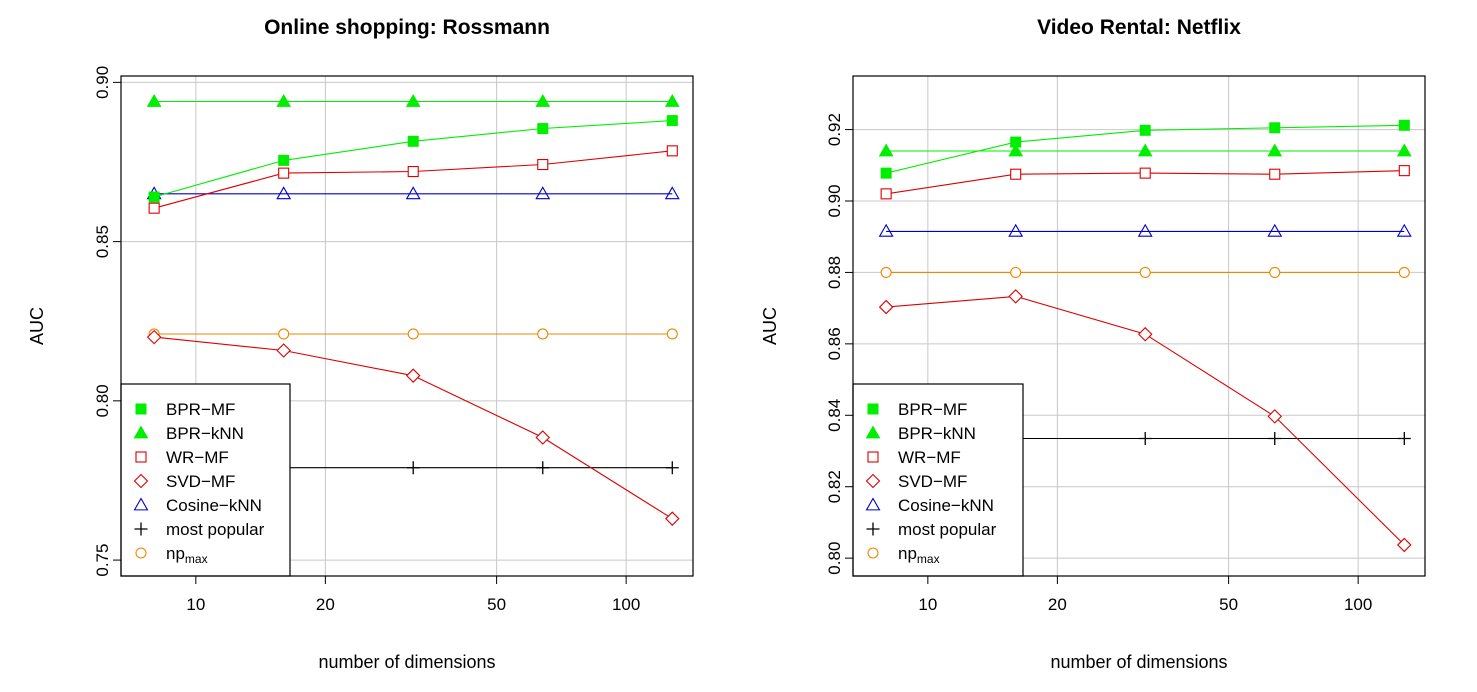 The width and height of the screenshot is (1477, 692). I want to click on x-tick-label: 10, so click(195, 604).